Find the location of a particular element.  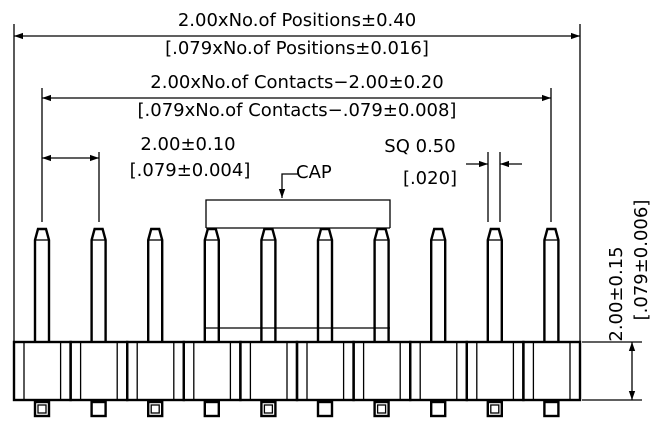

overall-length-metric: 2.00xNo.of Positions±0.40 is located at coordinates (297, 20).